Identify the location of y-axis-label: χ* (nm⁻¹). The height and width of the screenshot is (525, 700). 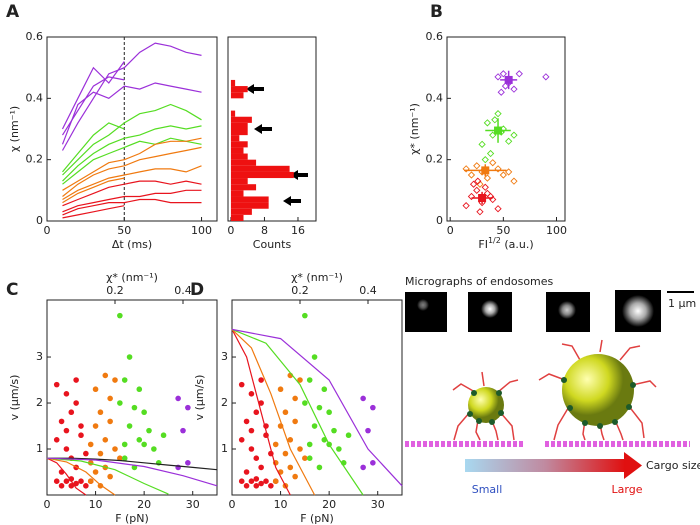
(414, 129).